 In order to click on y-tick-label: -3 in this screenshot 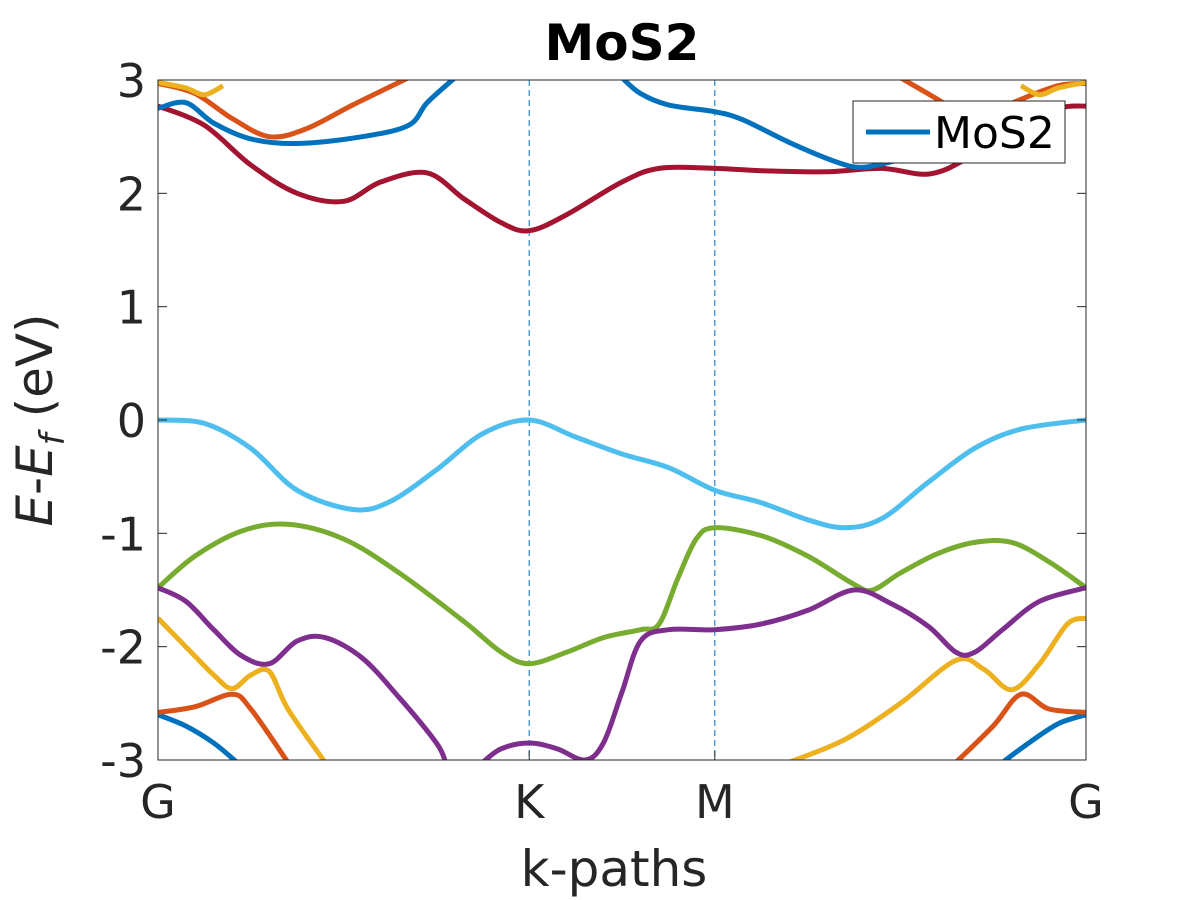, I will do `click(123, 761)`.